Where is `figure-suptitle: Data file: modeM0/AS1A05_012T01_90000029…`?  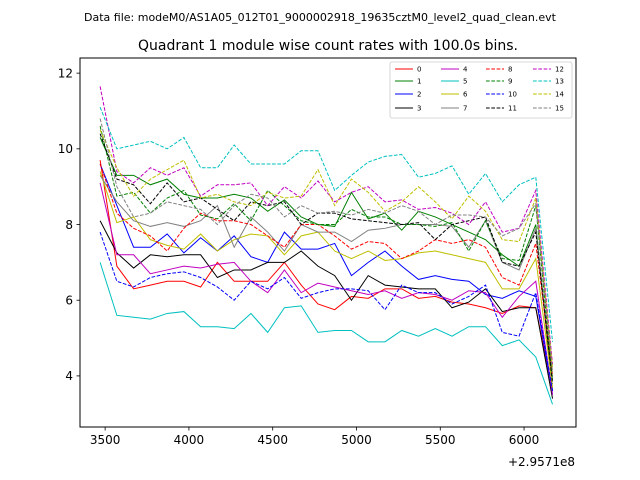 figure-suptitle: Data file: modeM0/AS1A05_012T01_90000029… is located at coordinates (320, 17).